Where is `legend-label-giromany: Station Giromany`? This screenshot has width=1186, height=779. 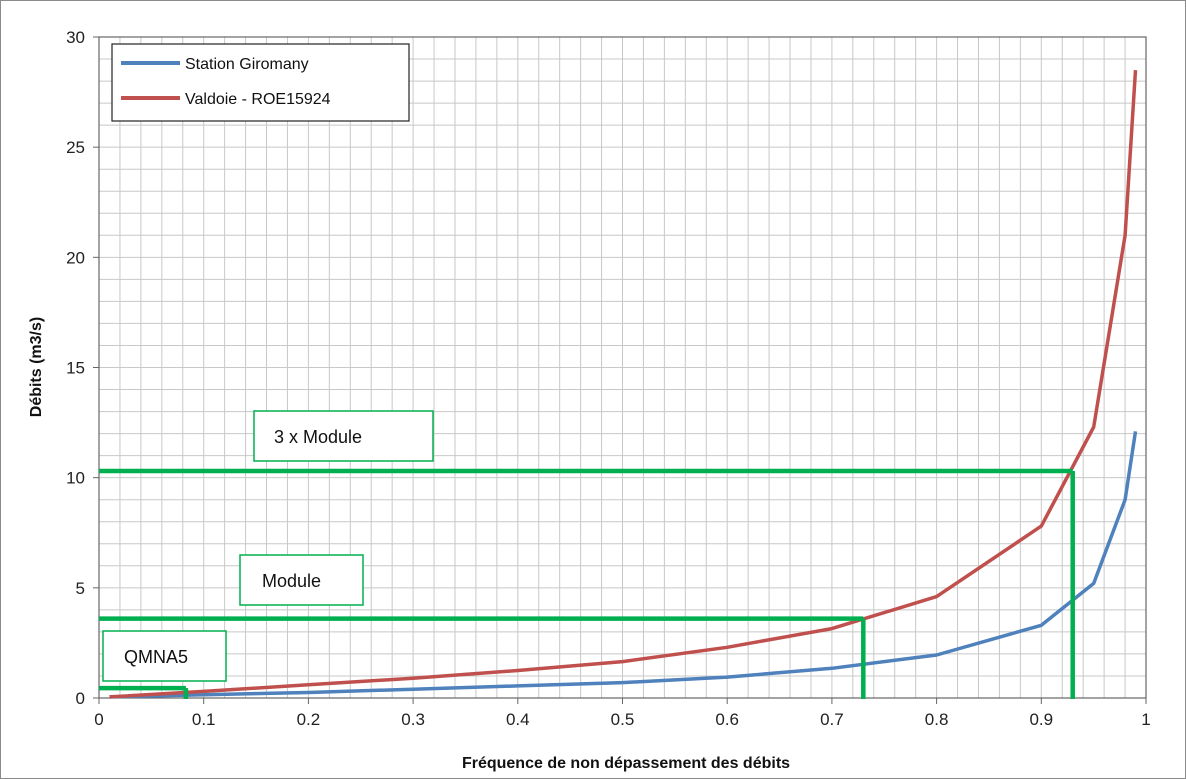
legend-label-giromany: Station Giromany is located at coordinates (247, 64).